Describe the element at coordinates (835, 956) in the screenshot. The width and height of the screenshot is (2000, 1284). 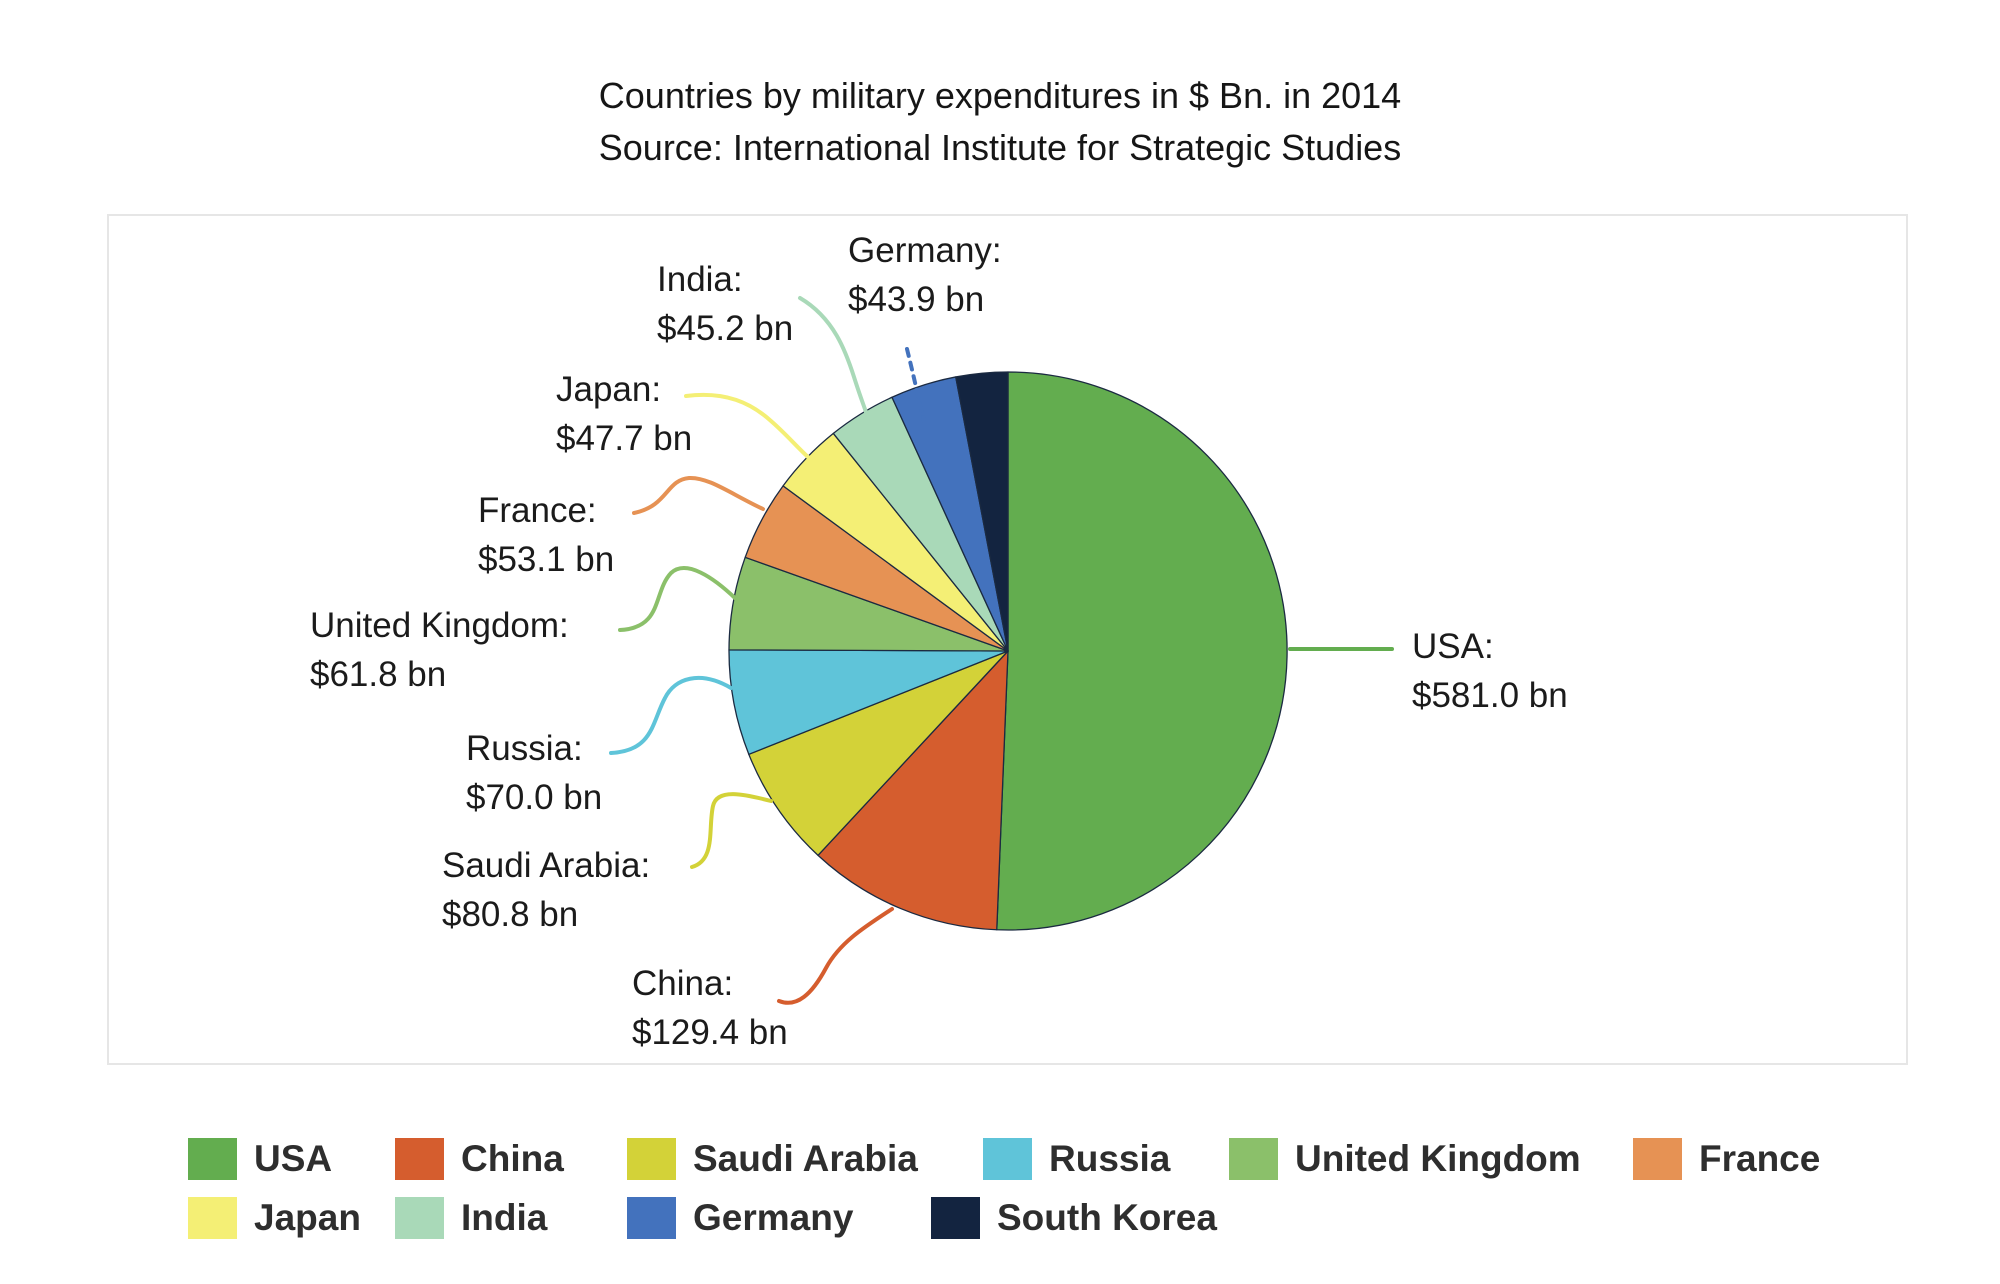
I see `leader-line-china` at that location.